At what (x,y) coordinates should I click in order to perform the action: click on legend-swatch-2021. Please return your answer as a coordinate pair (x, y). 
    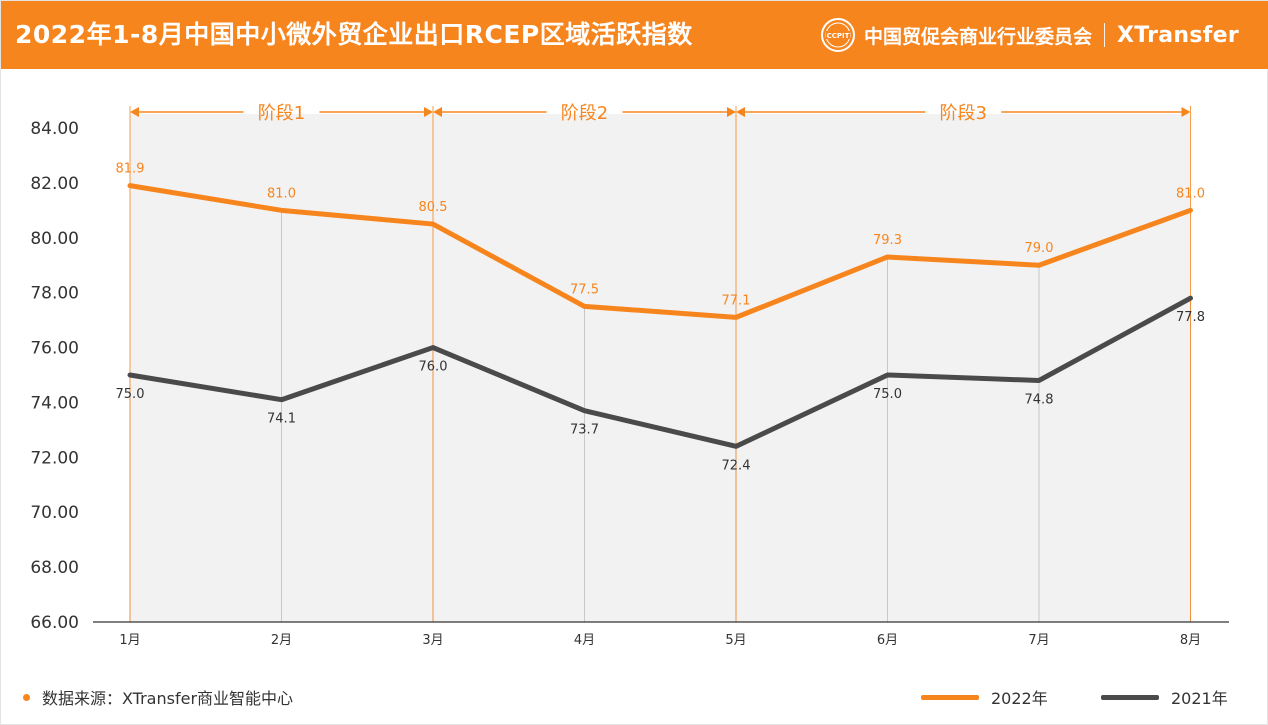
    Looking at the image, I should click on (1130, 697).